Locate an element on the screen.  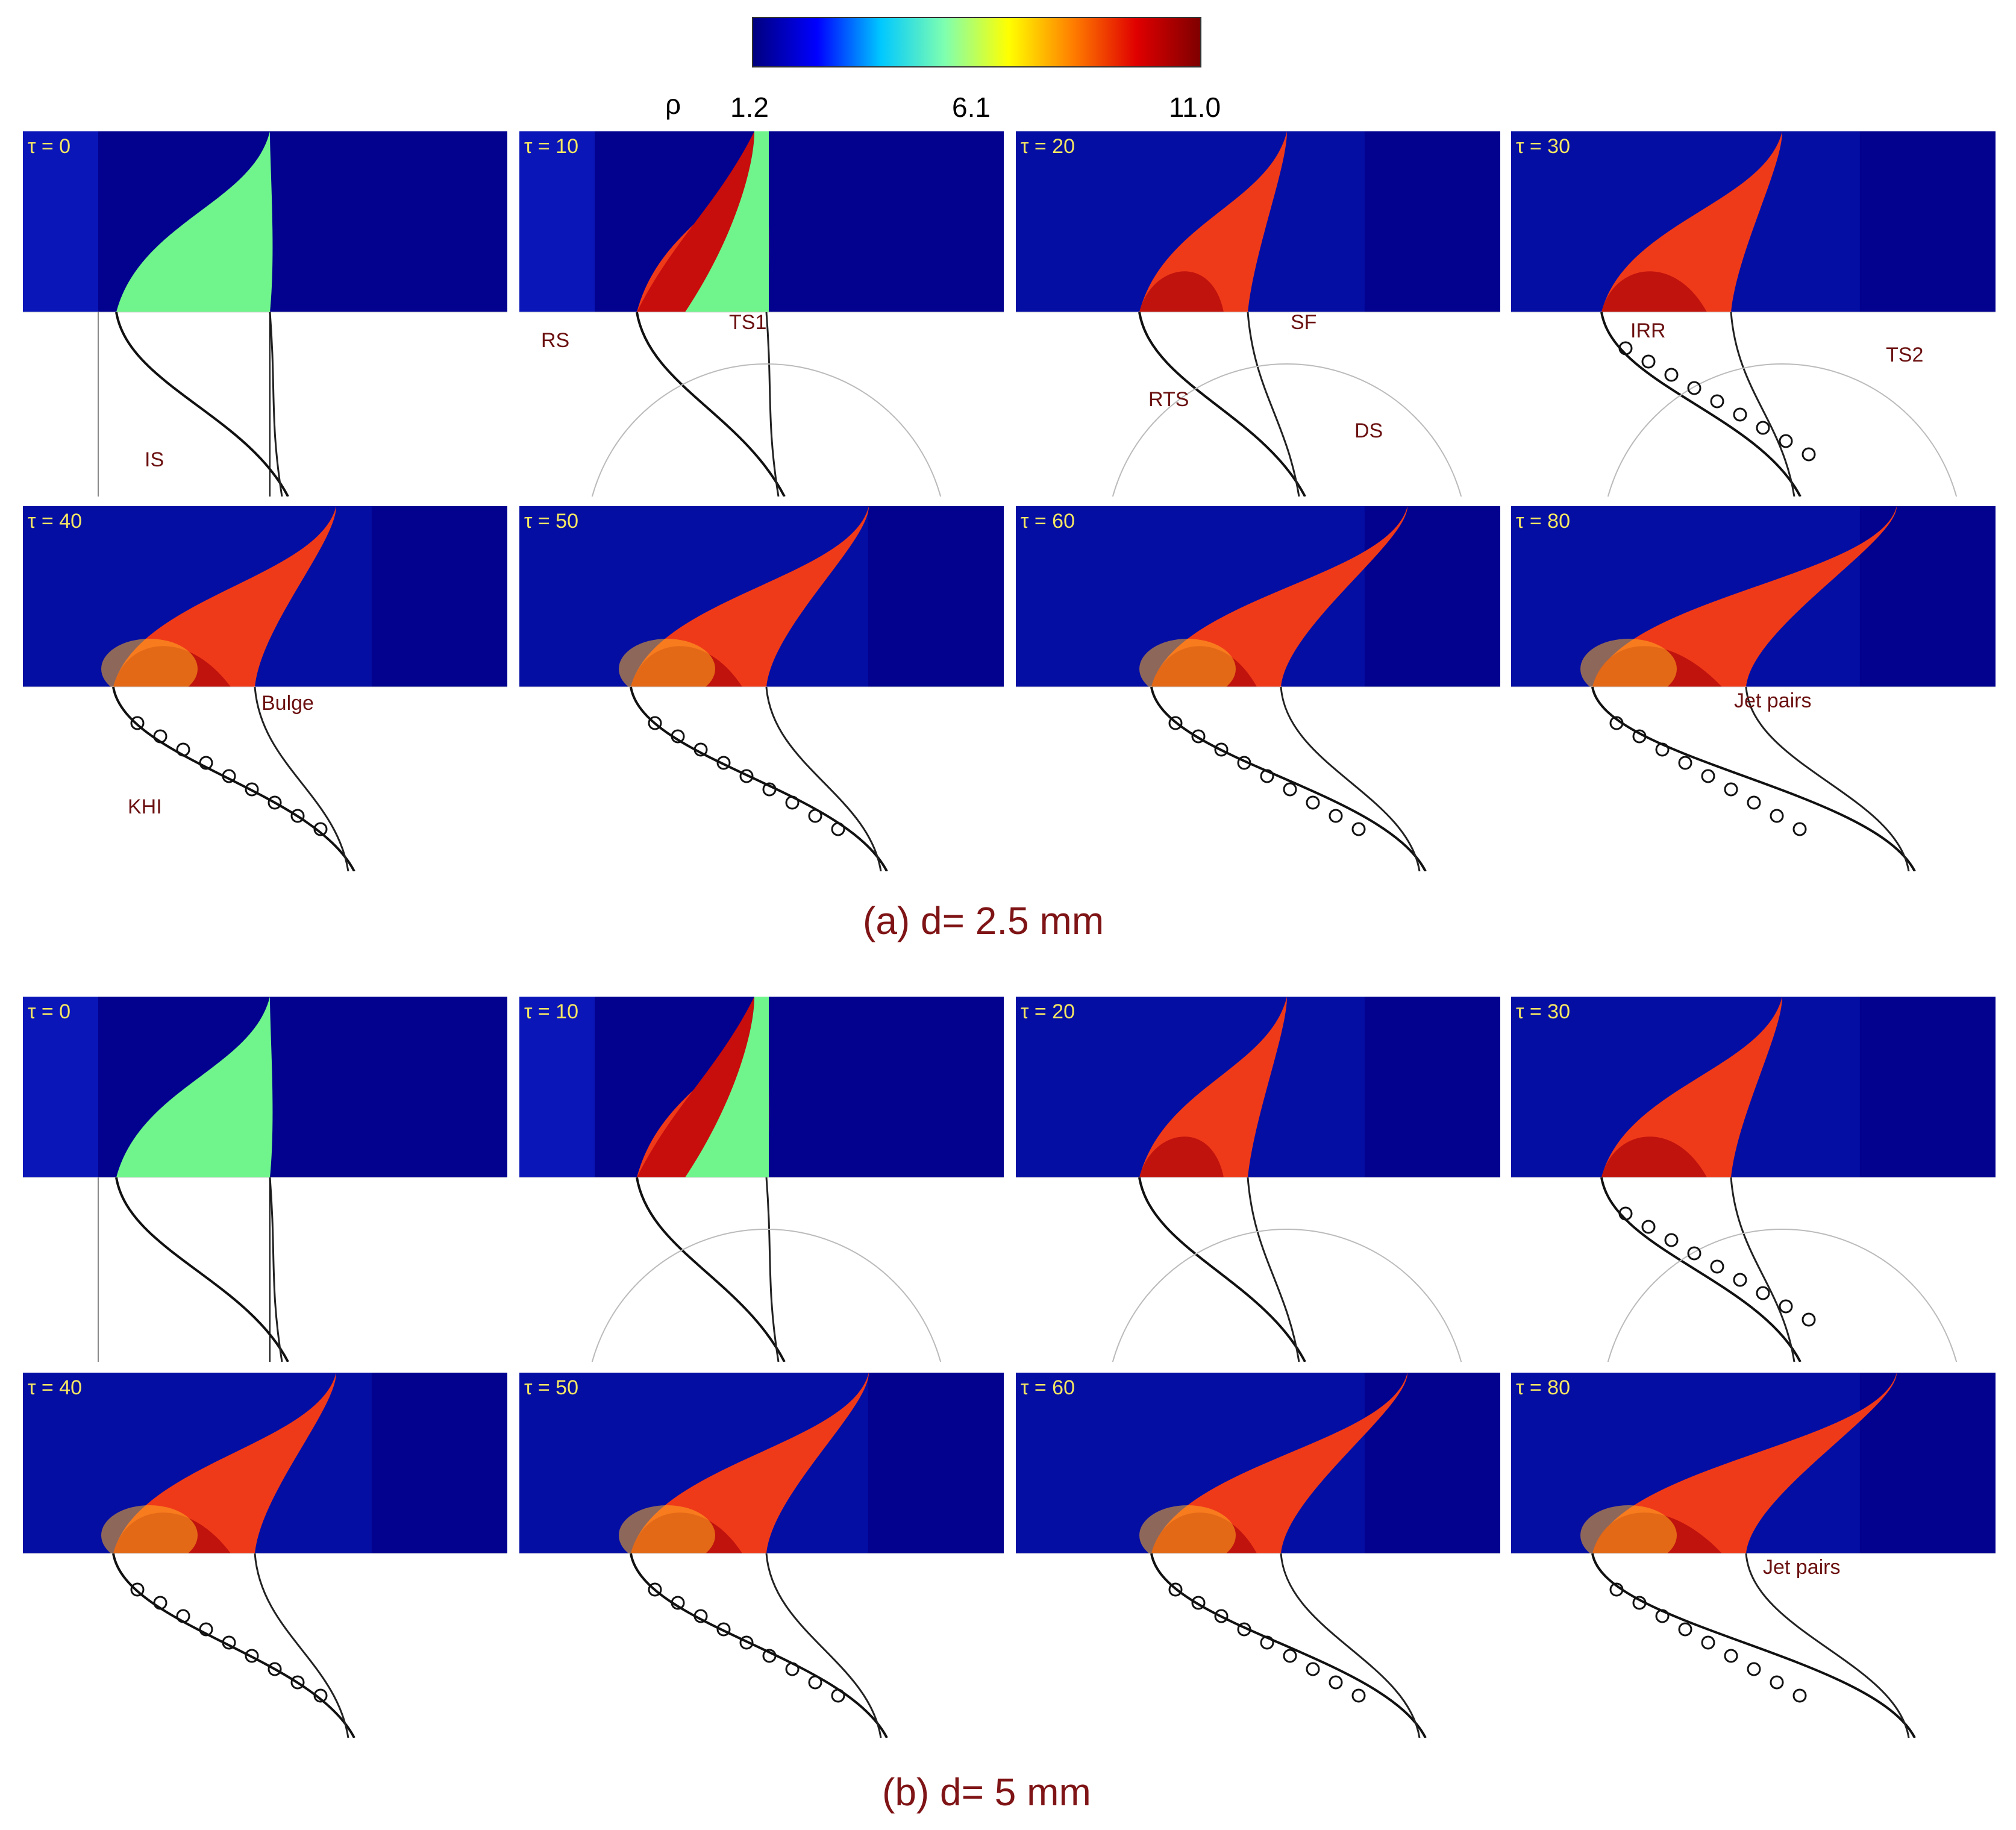
panel-a-bottom-1: τ = 40 is located at coordinates (265, 688).